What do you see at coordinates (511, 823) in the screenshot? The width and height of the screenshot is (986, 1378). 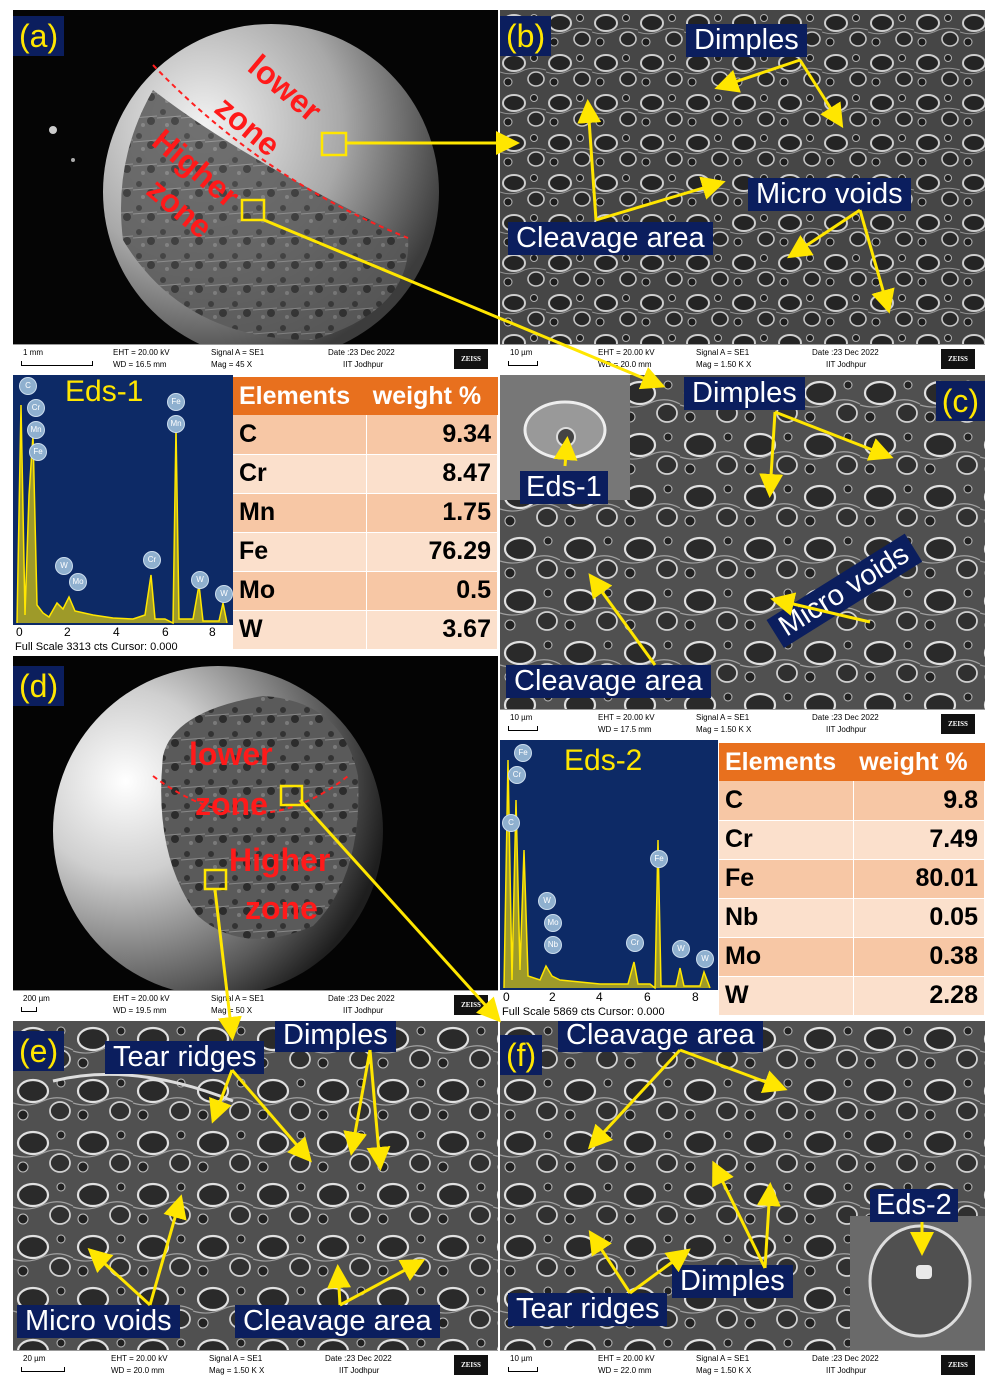 I see `peak-label: C` at bounding box center [511, 823].